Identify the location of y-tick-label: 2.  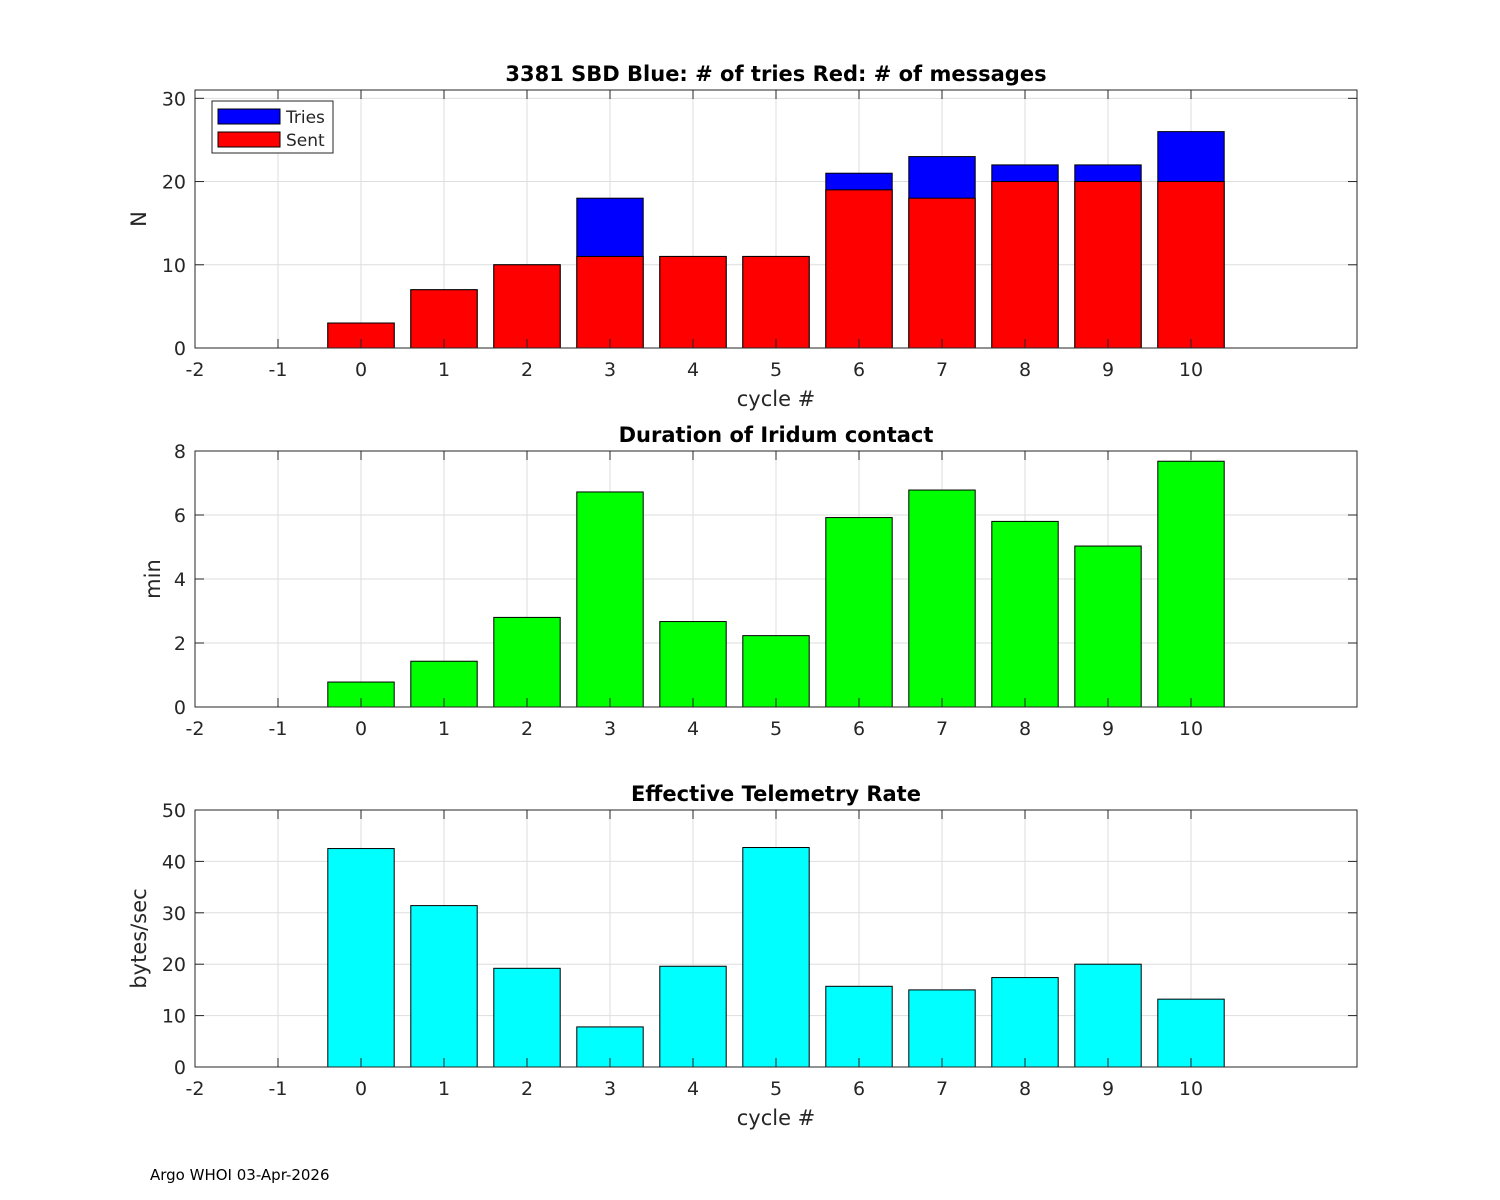
(180, 644).